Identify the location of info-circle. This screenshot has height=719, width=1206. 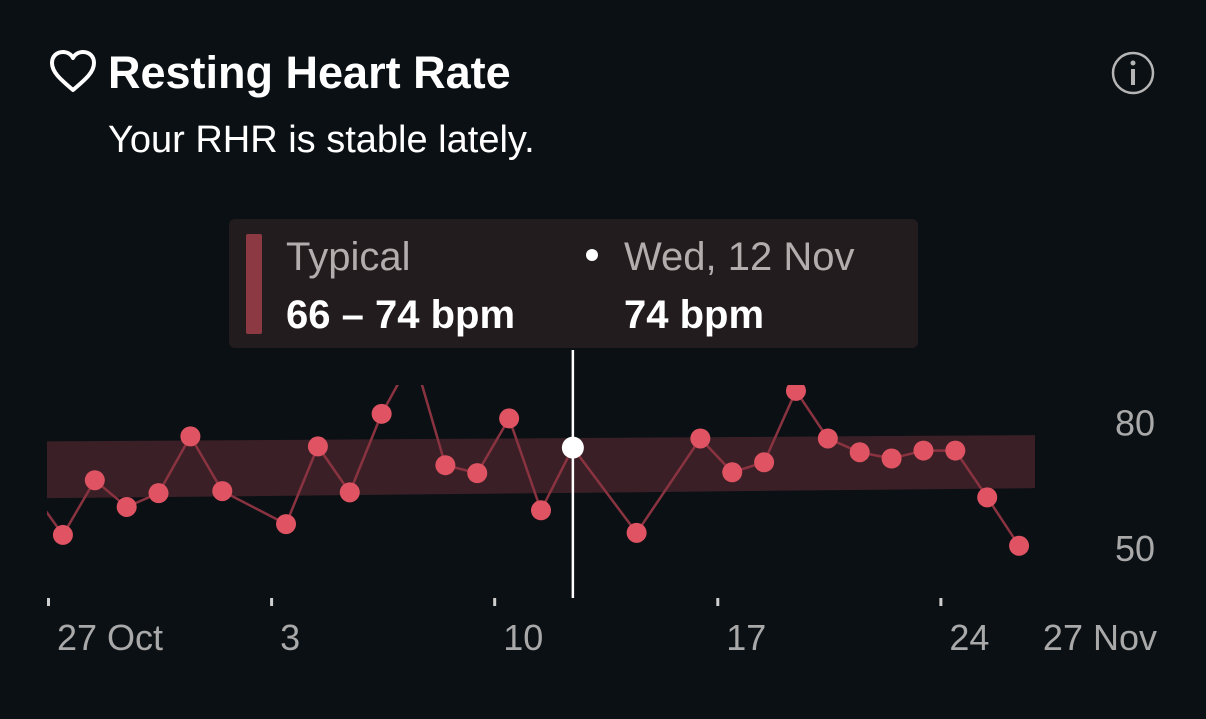
(1133, 73).